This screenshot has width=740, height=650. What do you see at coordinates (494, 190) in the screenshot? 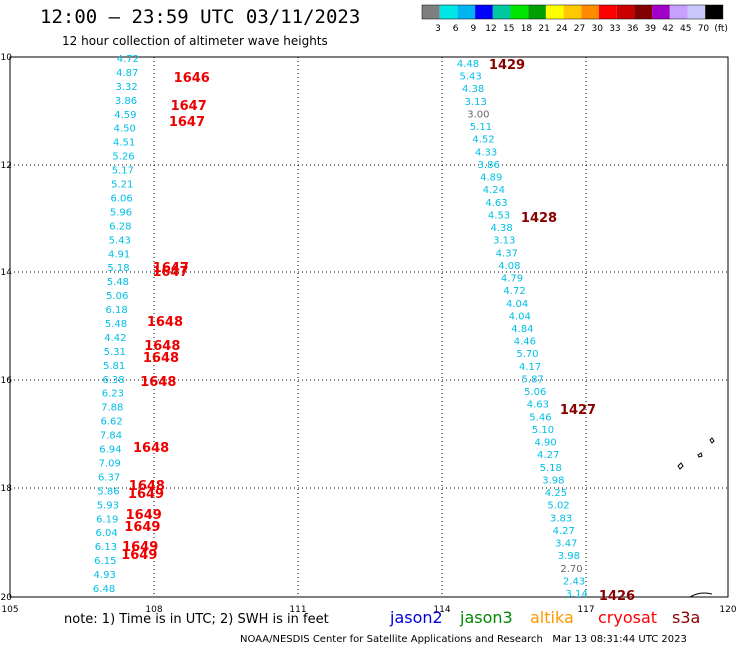
I see `wave-height-label: 4.24` at bounding box center [494, 190].